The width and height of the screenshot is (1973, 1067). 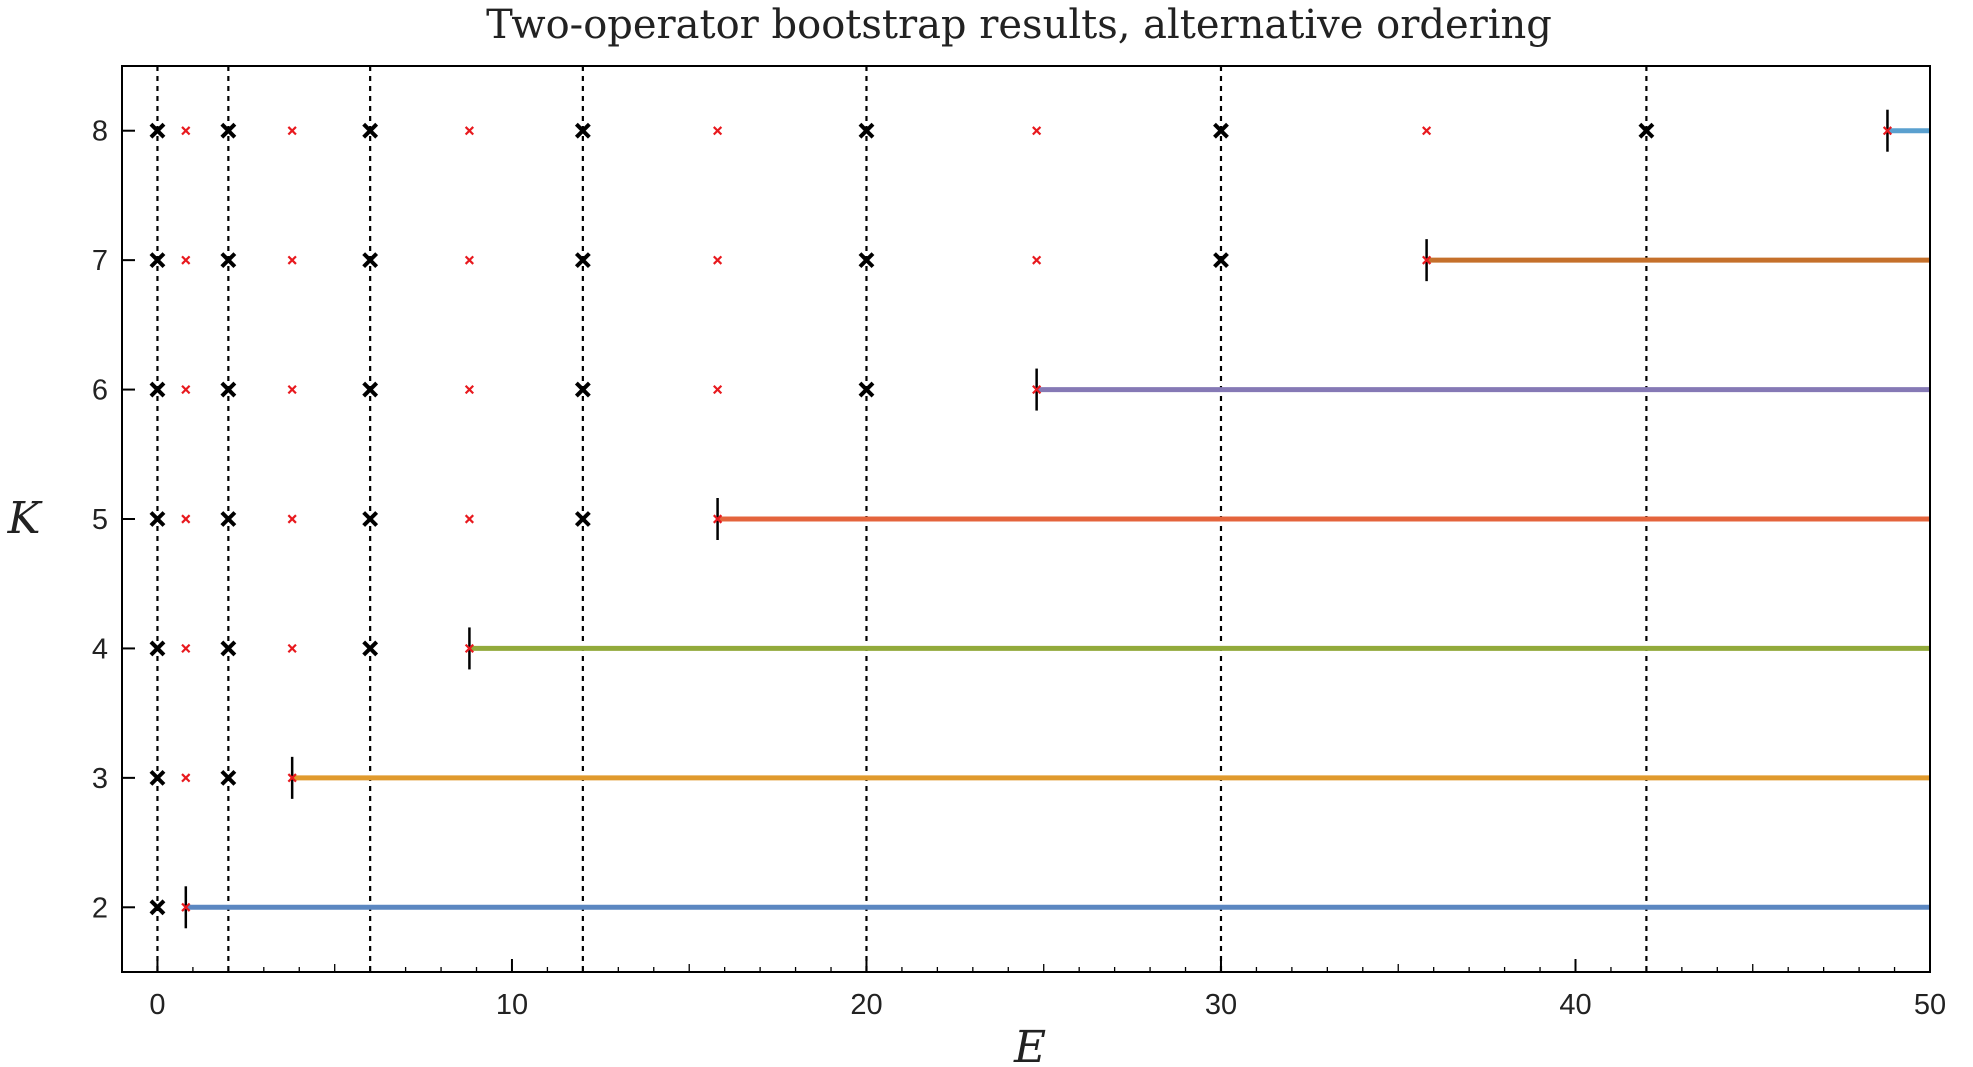 What do you see at coordinates (100, 779) in the screenshot?
I see `y-tick-label: 3` at bounding box center [100, 779].